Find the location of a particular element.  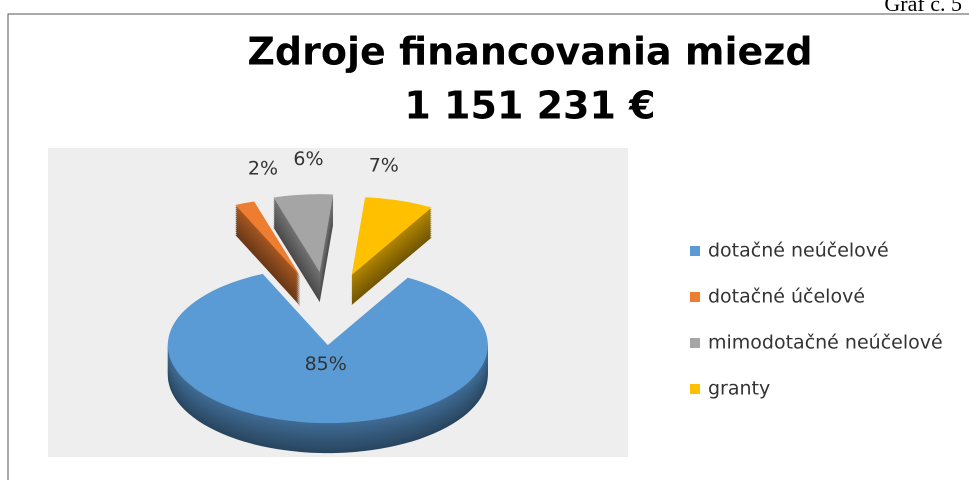

data-label: 7% is located at coordinates (384, 166).